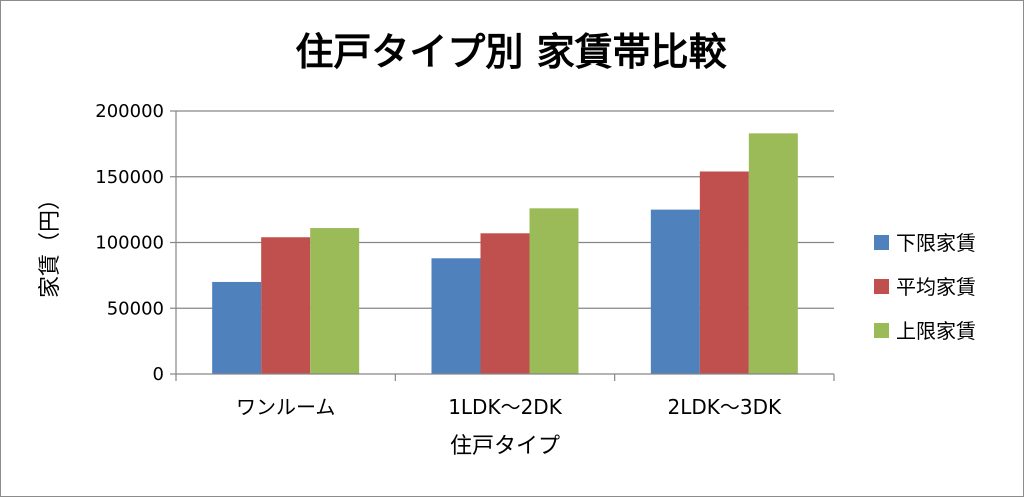 The image size is (1024, 497). Describe the element at coordinates (129, 111) in the screenshot. I see `y-tick-label: 200000` at that location.